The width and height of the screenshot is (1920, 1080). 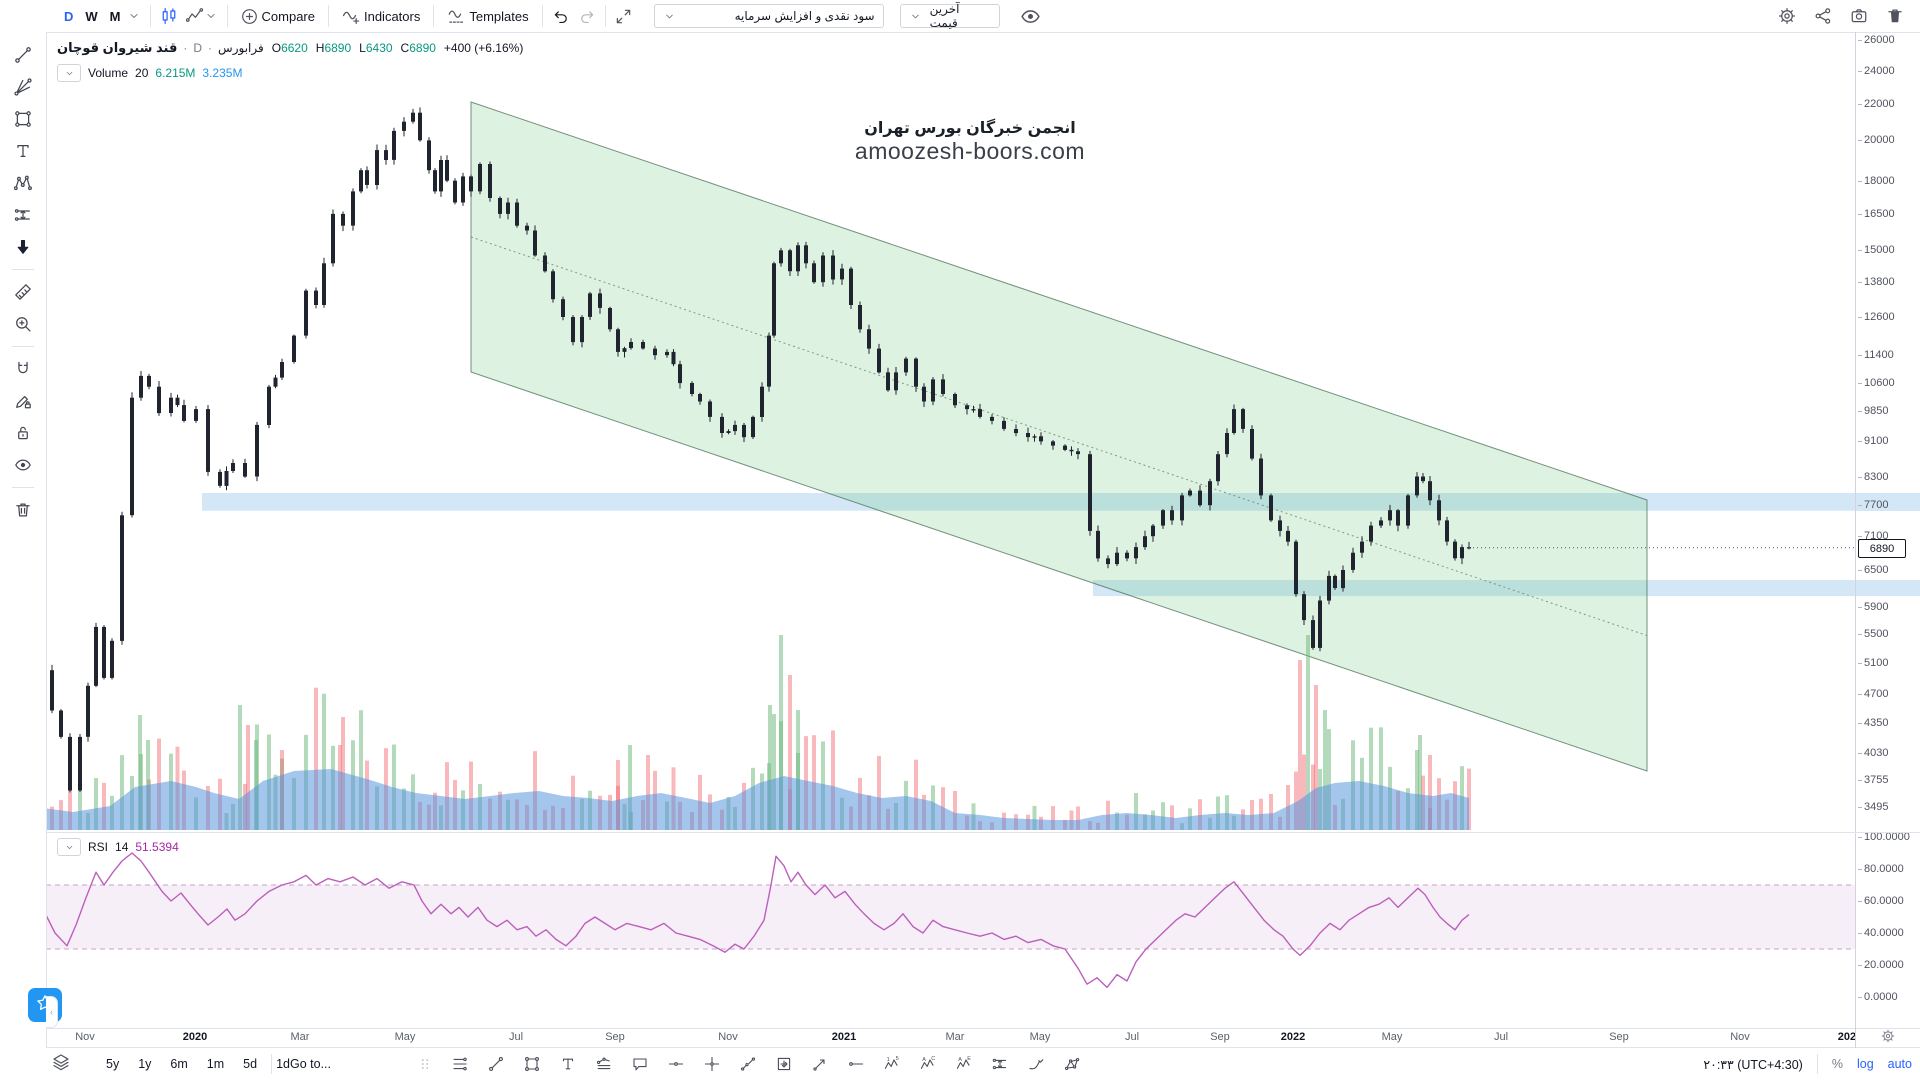 What do you see at coordinates (1787, 16) in the screenshot?
I see `settings-icon` at bounding box center [1787, 16].